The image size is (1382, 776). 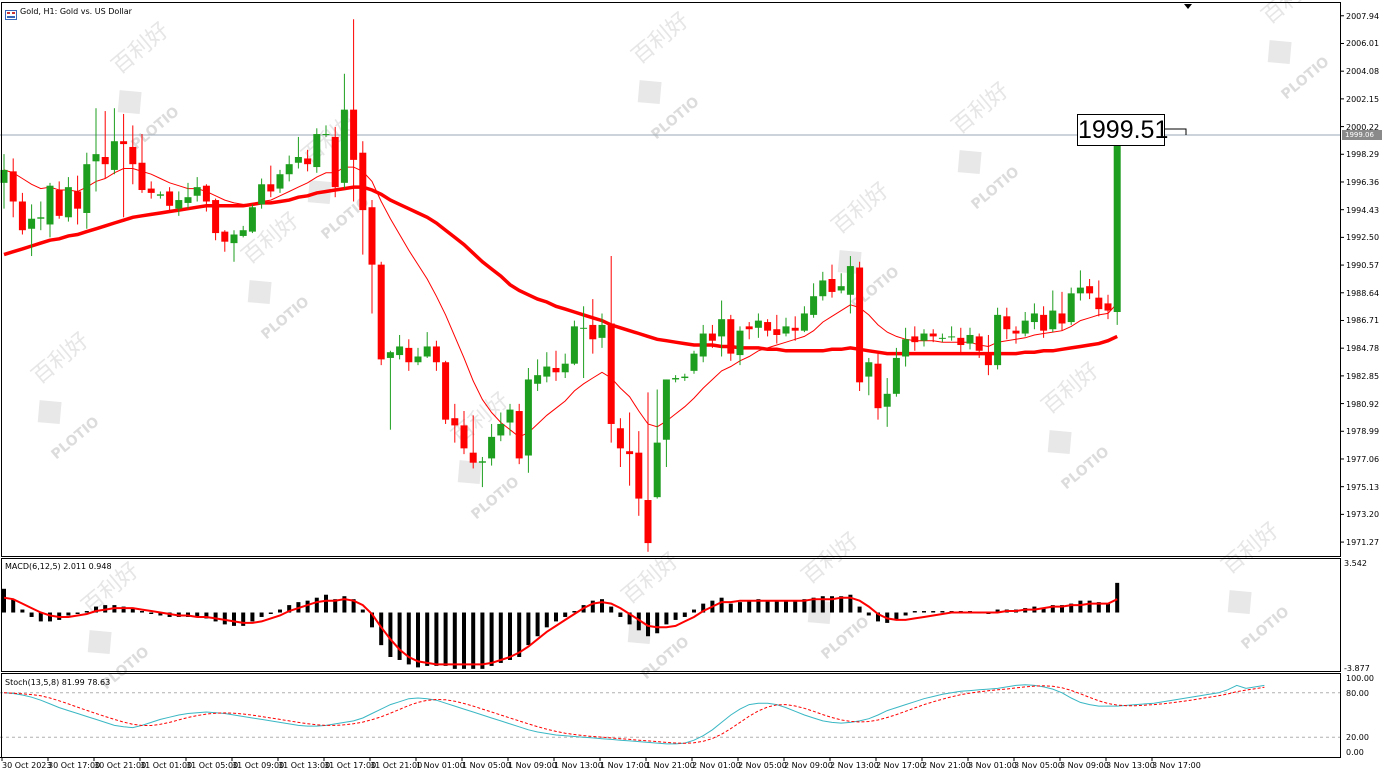 What do you see at coordinates (561, 625) in the screenshot?
I see `macd-panel` at bounding box center [561, 625].